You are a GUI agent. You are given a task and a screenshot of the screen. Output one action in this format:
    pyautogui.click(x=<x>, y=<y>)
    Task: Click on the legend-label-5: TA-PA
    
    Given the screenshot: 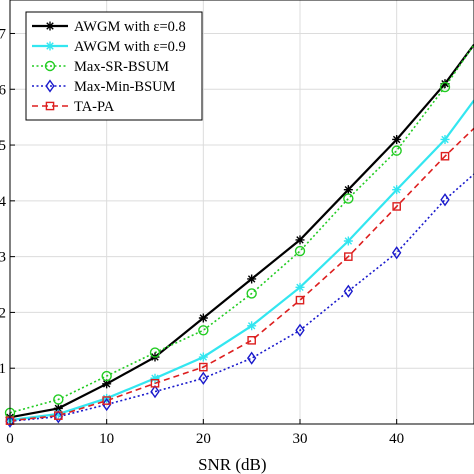 What is the action you would take?
    pyautogui.click(x=94, y=107)
    